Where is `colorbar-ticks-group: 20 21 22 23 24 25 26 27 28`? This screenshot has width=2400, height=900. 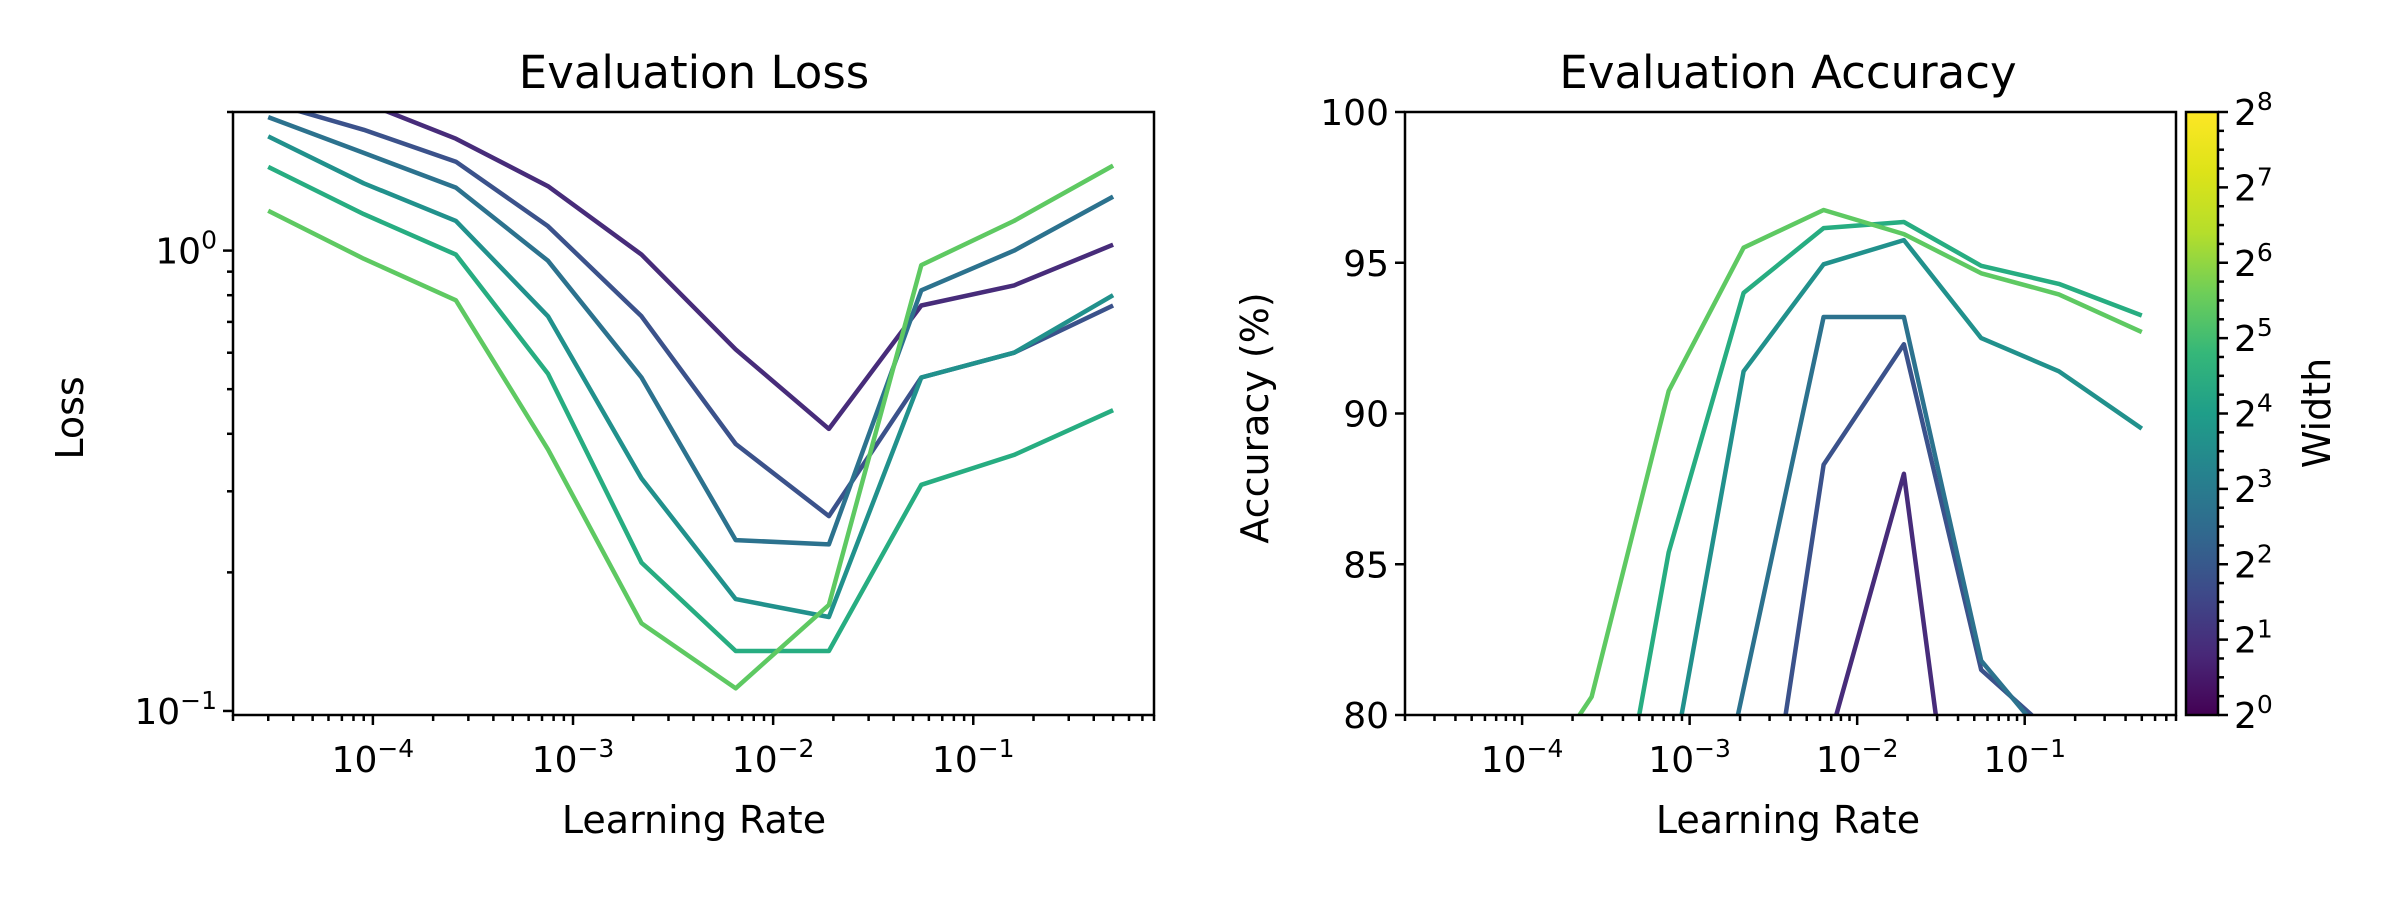 colorbar-ticks-group: 20 21 22 23 24 25 26 27 28 is located at coordinates (2245, 412).